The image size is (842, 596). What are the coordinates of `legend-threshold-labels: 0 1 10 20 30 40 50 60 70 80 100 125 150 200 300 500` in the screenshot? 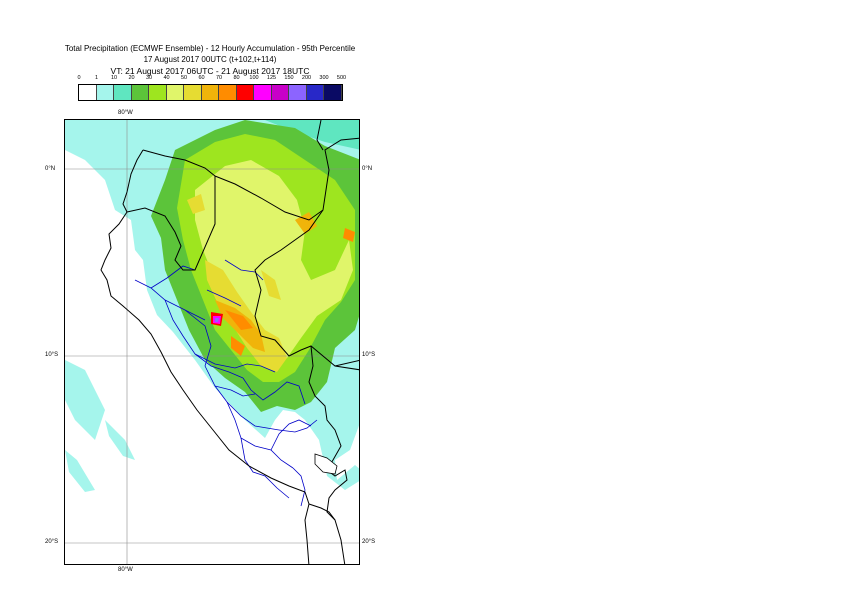 It's located at (212, 79).